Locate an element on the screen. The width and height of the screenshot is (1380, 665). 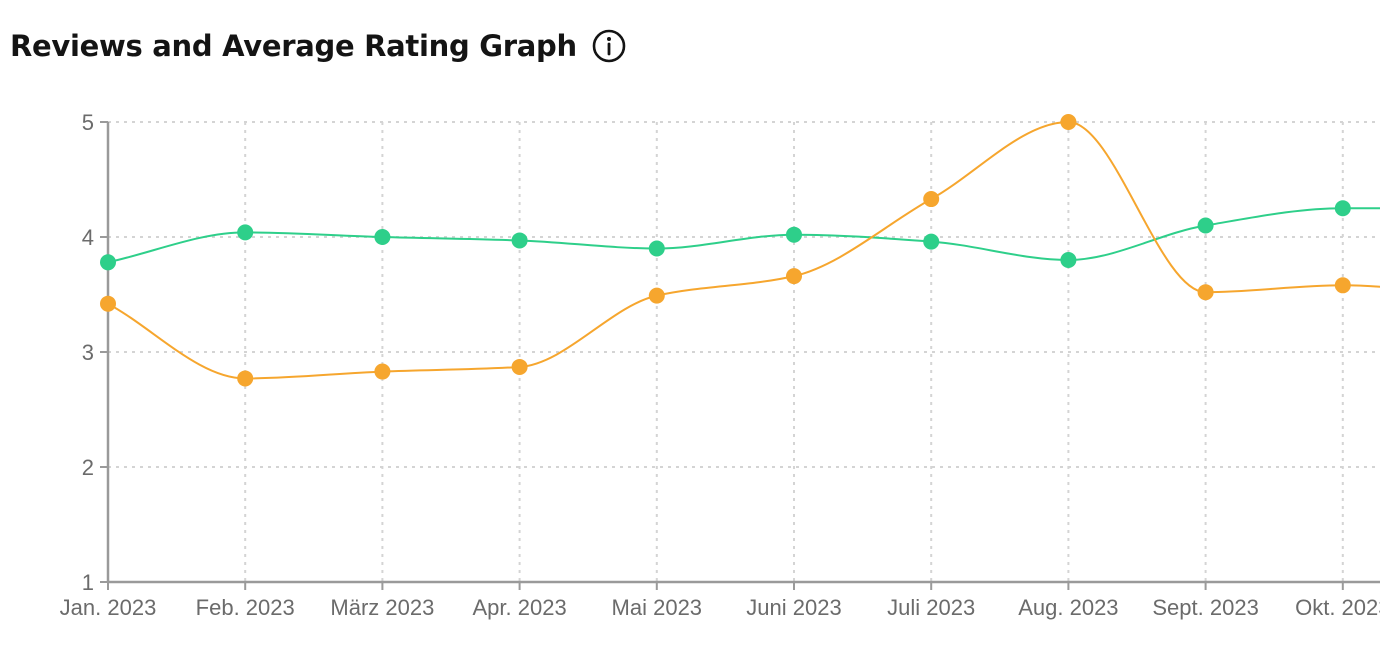
x-tick-label: März 2023 is located at coordinates (382, 607).